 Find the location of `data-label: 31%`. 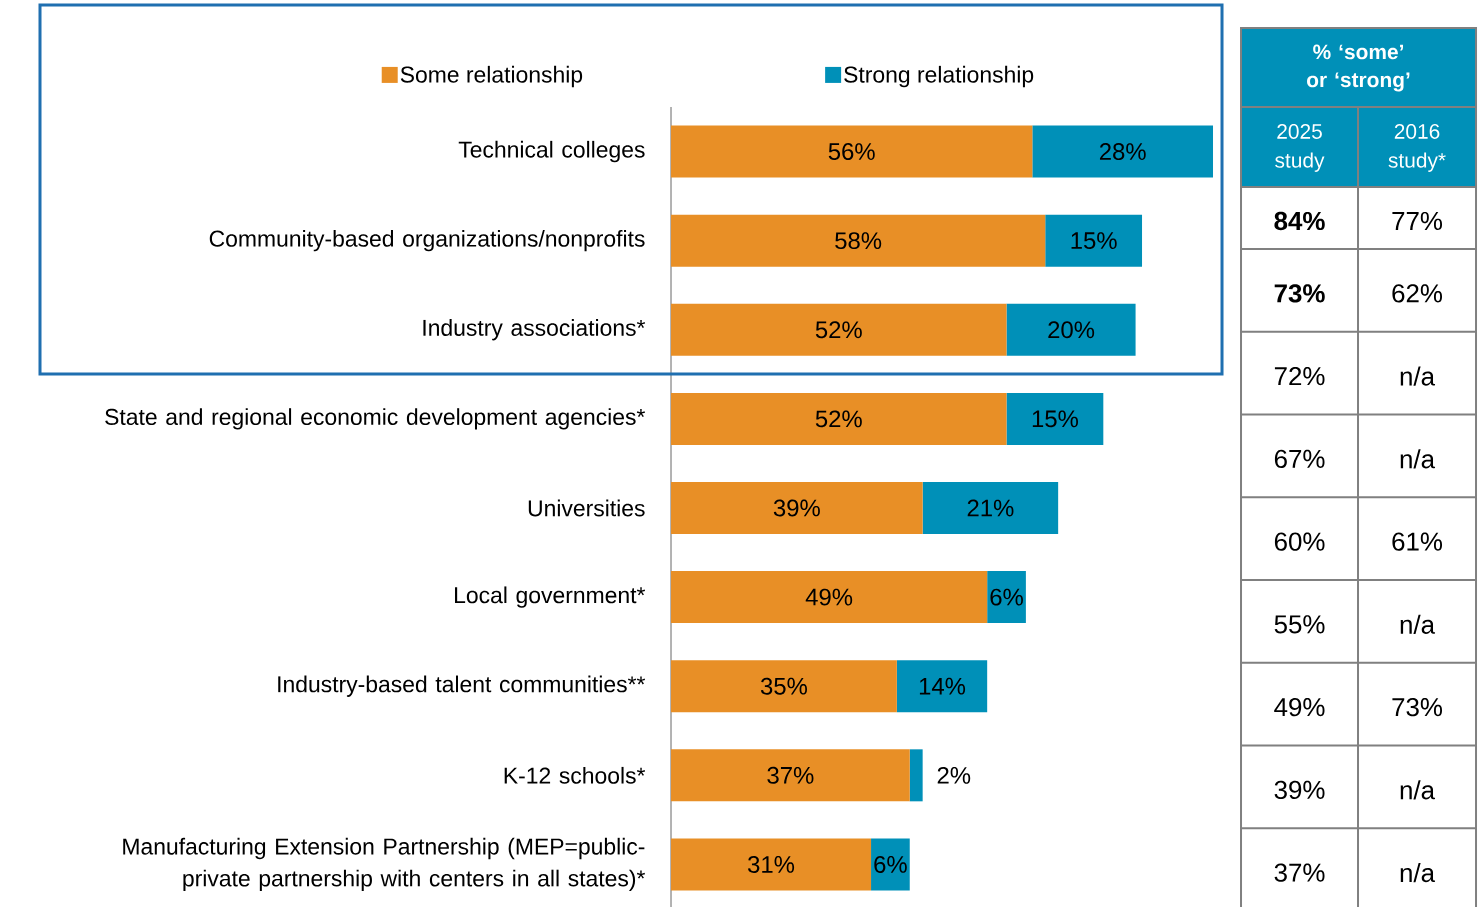

data-label: 31% is located at coordinates (771, 864).